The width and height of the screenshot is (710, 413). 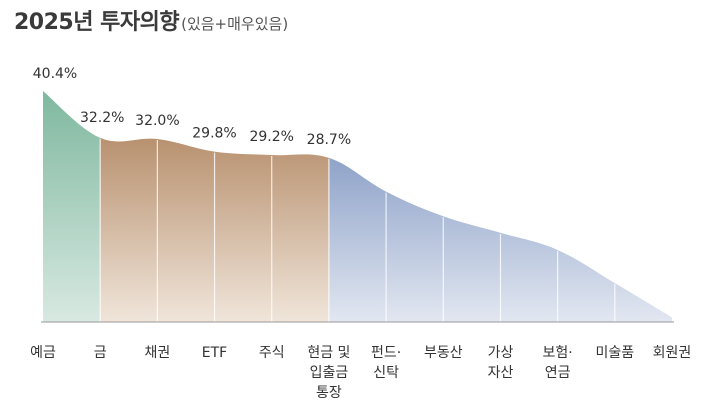 I want to click on x-tick-label: 미술품, so click(x=614, y=353).